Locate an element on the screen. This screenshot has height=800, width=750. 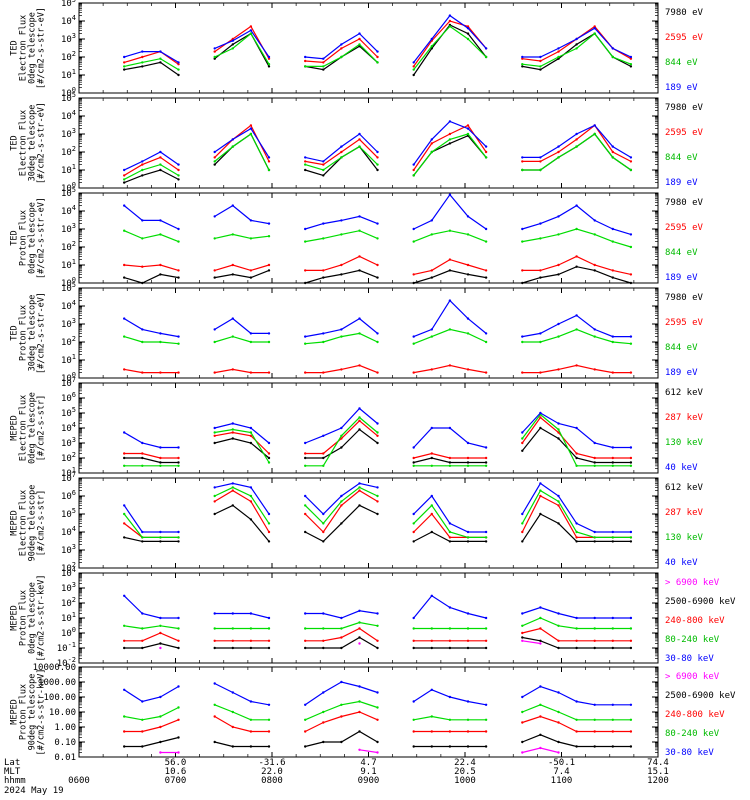
y-tick-label: 10⁷ is located at coordinates (68, 382).